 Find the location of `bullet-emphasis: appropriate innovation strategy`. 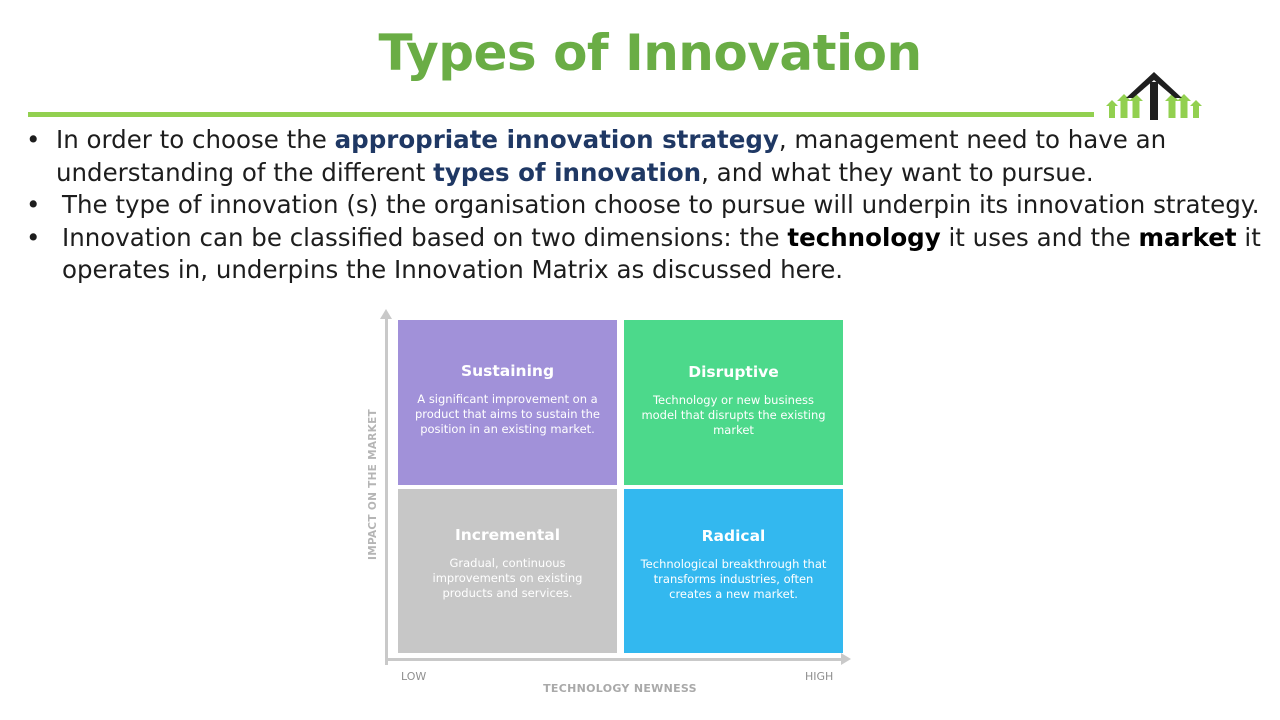

bullet-emphasis: appropriate innovation strategy is located at coordinates (556, 139).